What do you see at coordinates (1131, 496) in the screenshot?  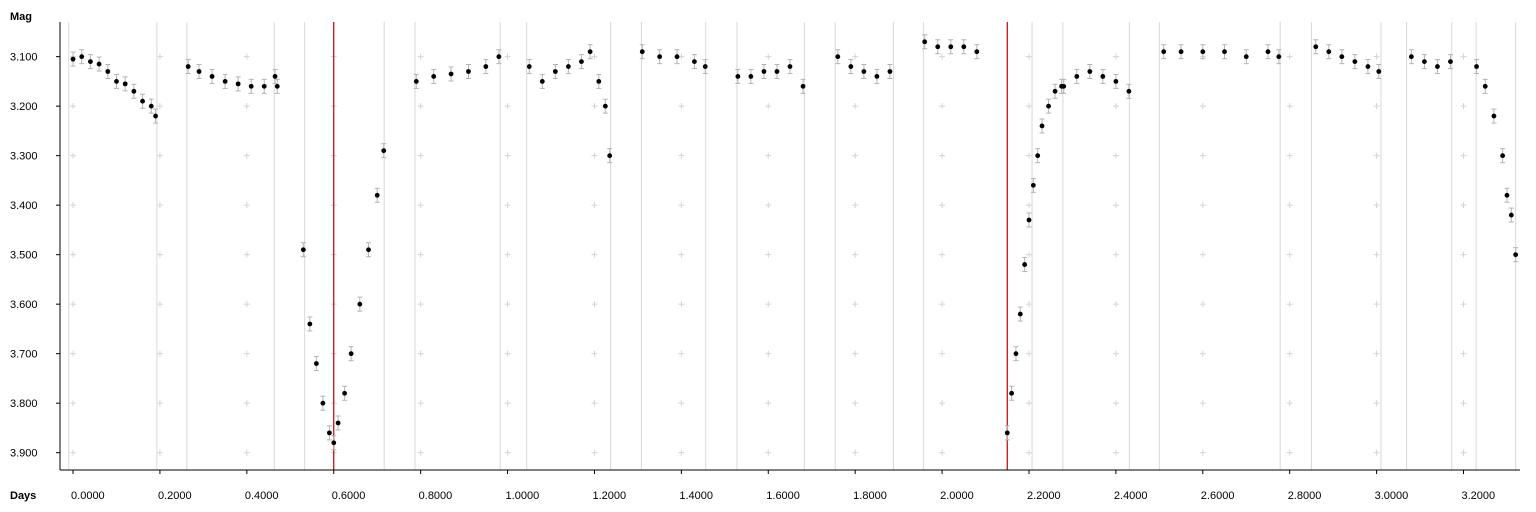 I see `x-tick-label: 2.4000` at bounding box center [1131, 496].